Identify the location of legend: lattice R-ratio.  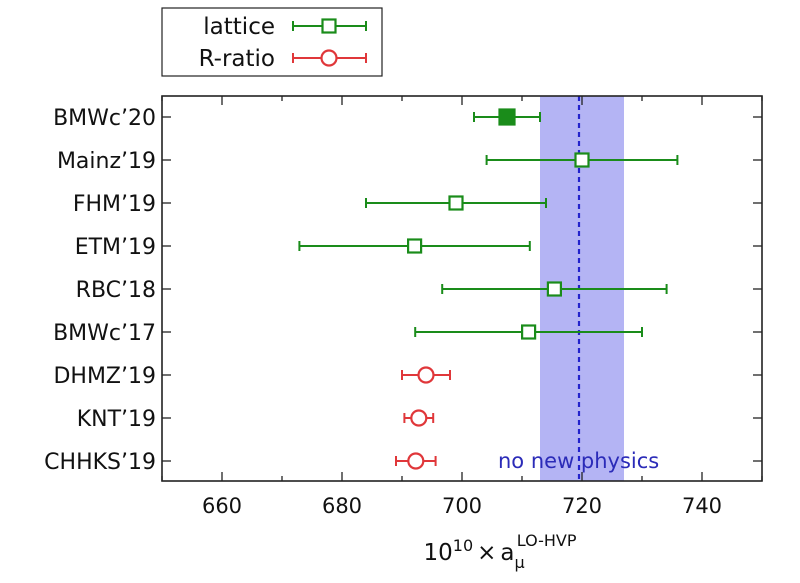
(272, 42).